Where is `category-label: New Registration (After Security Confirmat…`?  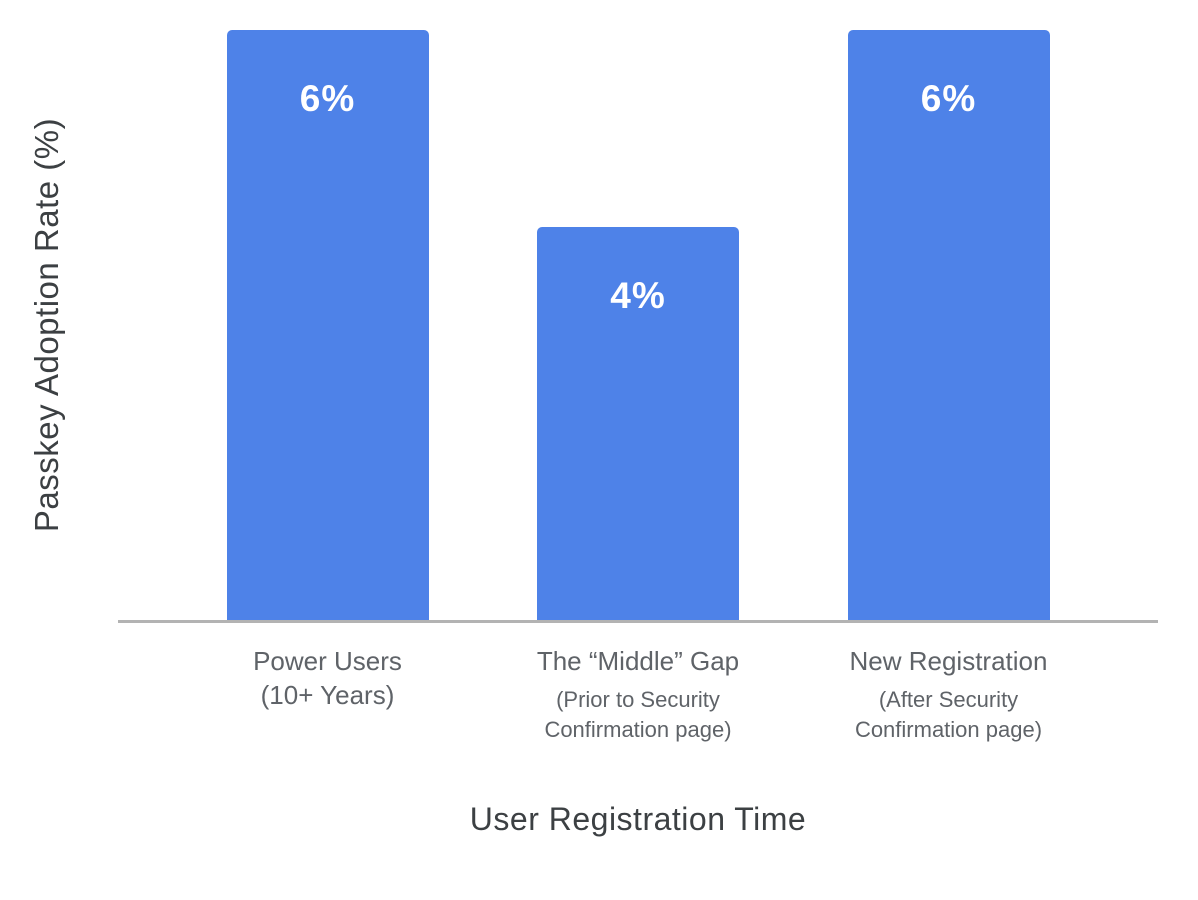 category-label: New Registration (After Security Confirmat… is located at coordinates (949, 694).